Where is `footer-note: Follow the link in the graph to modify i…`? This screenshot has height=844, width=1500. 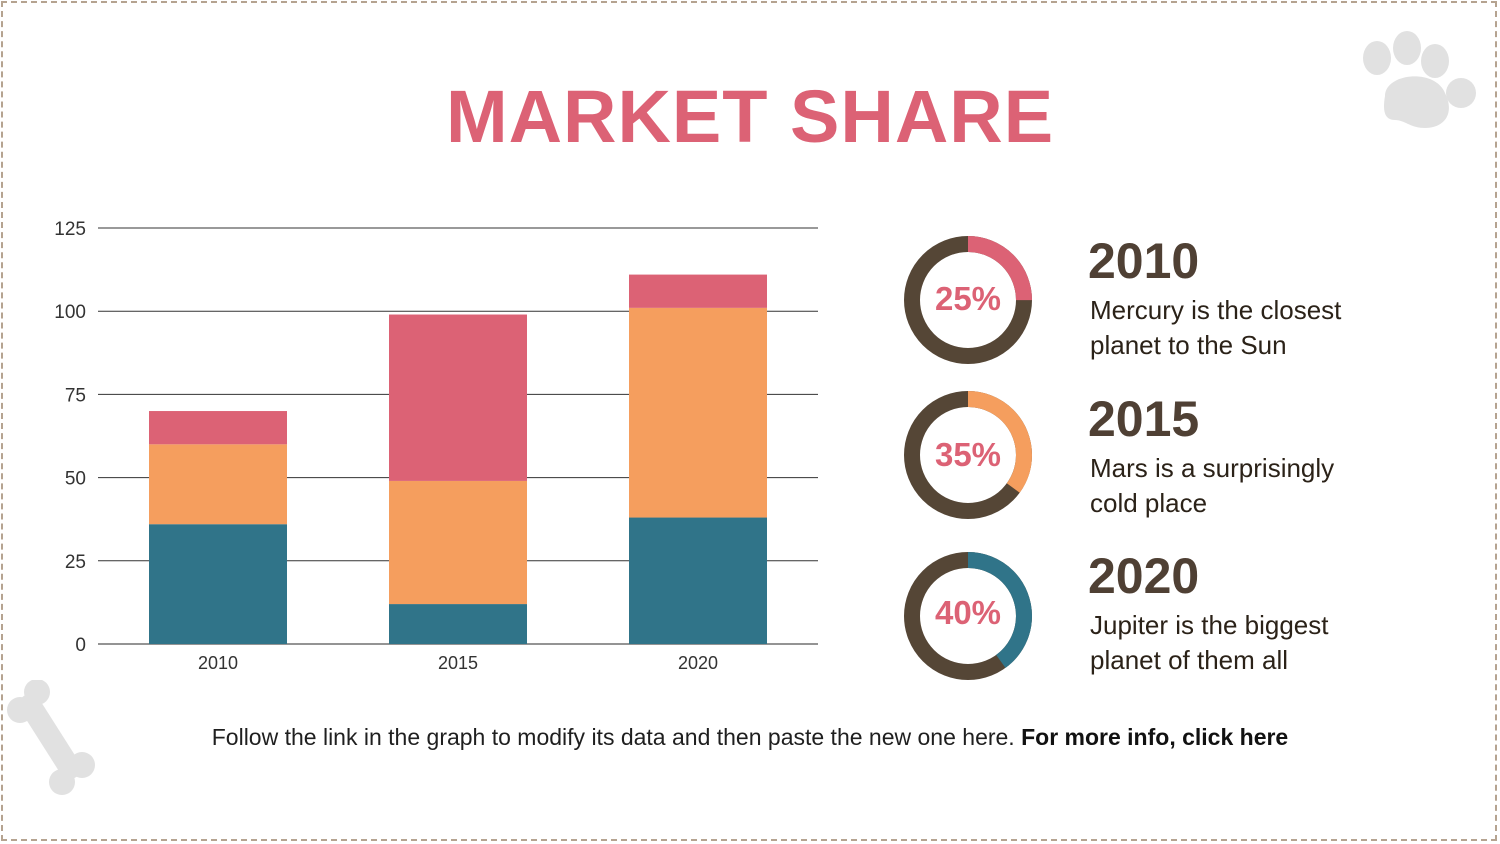
footer-note: Follow the link in the graph to modify i… is located at coordinates (750, 737).